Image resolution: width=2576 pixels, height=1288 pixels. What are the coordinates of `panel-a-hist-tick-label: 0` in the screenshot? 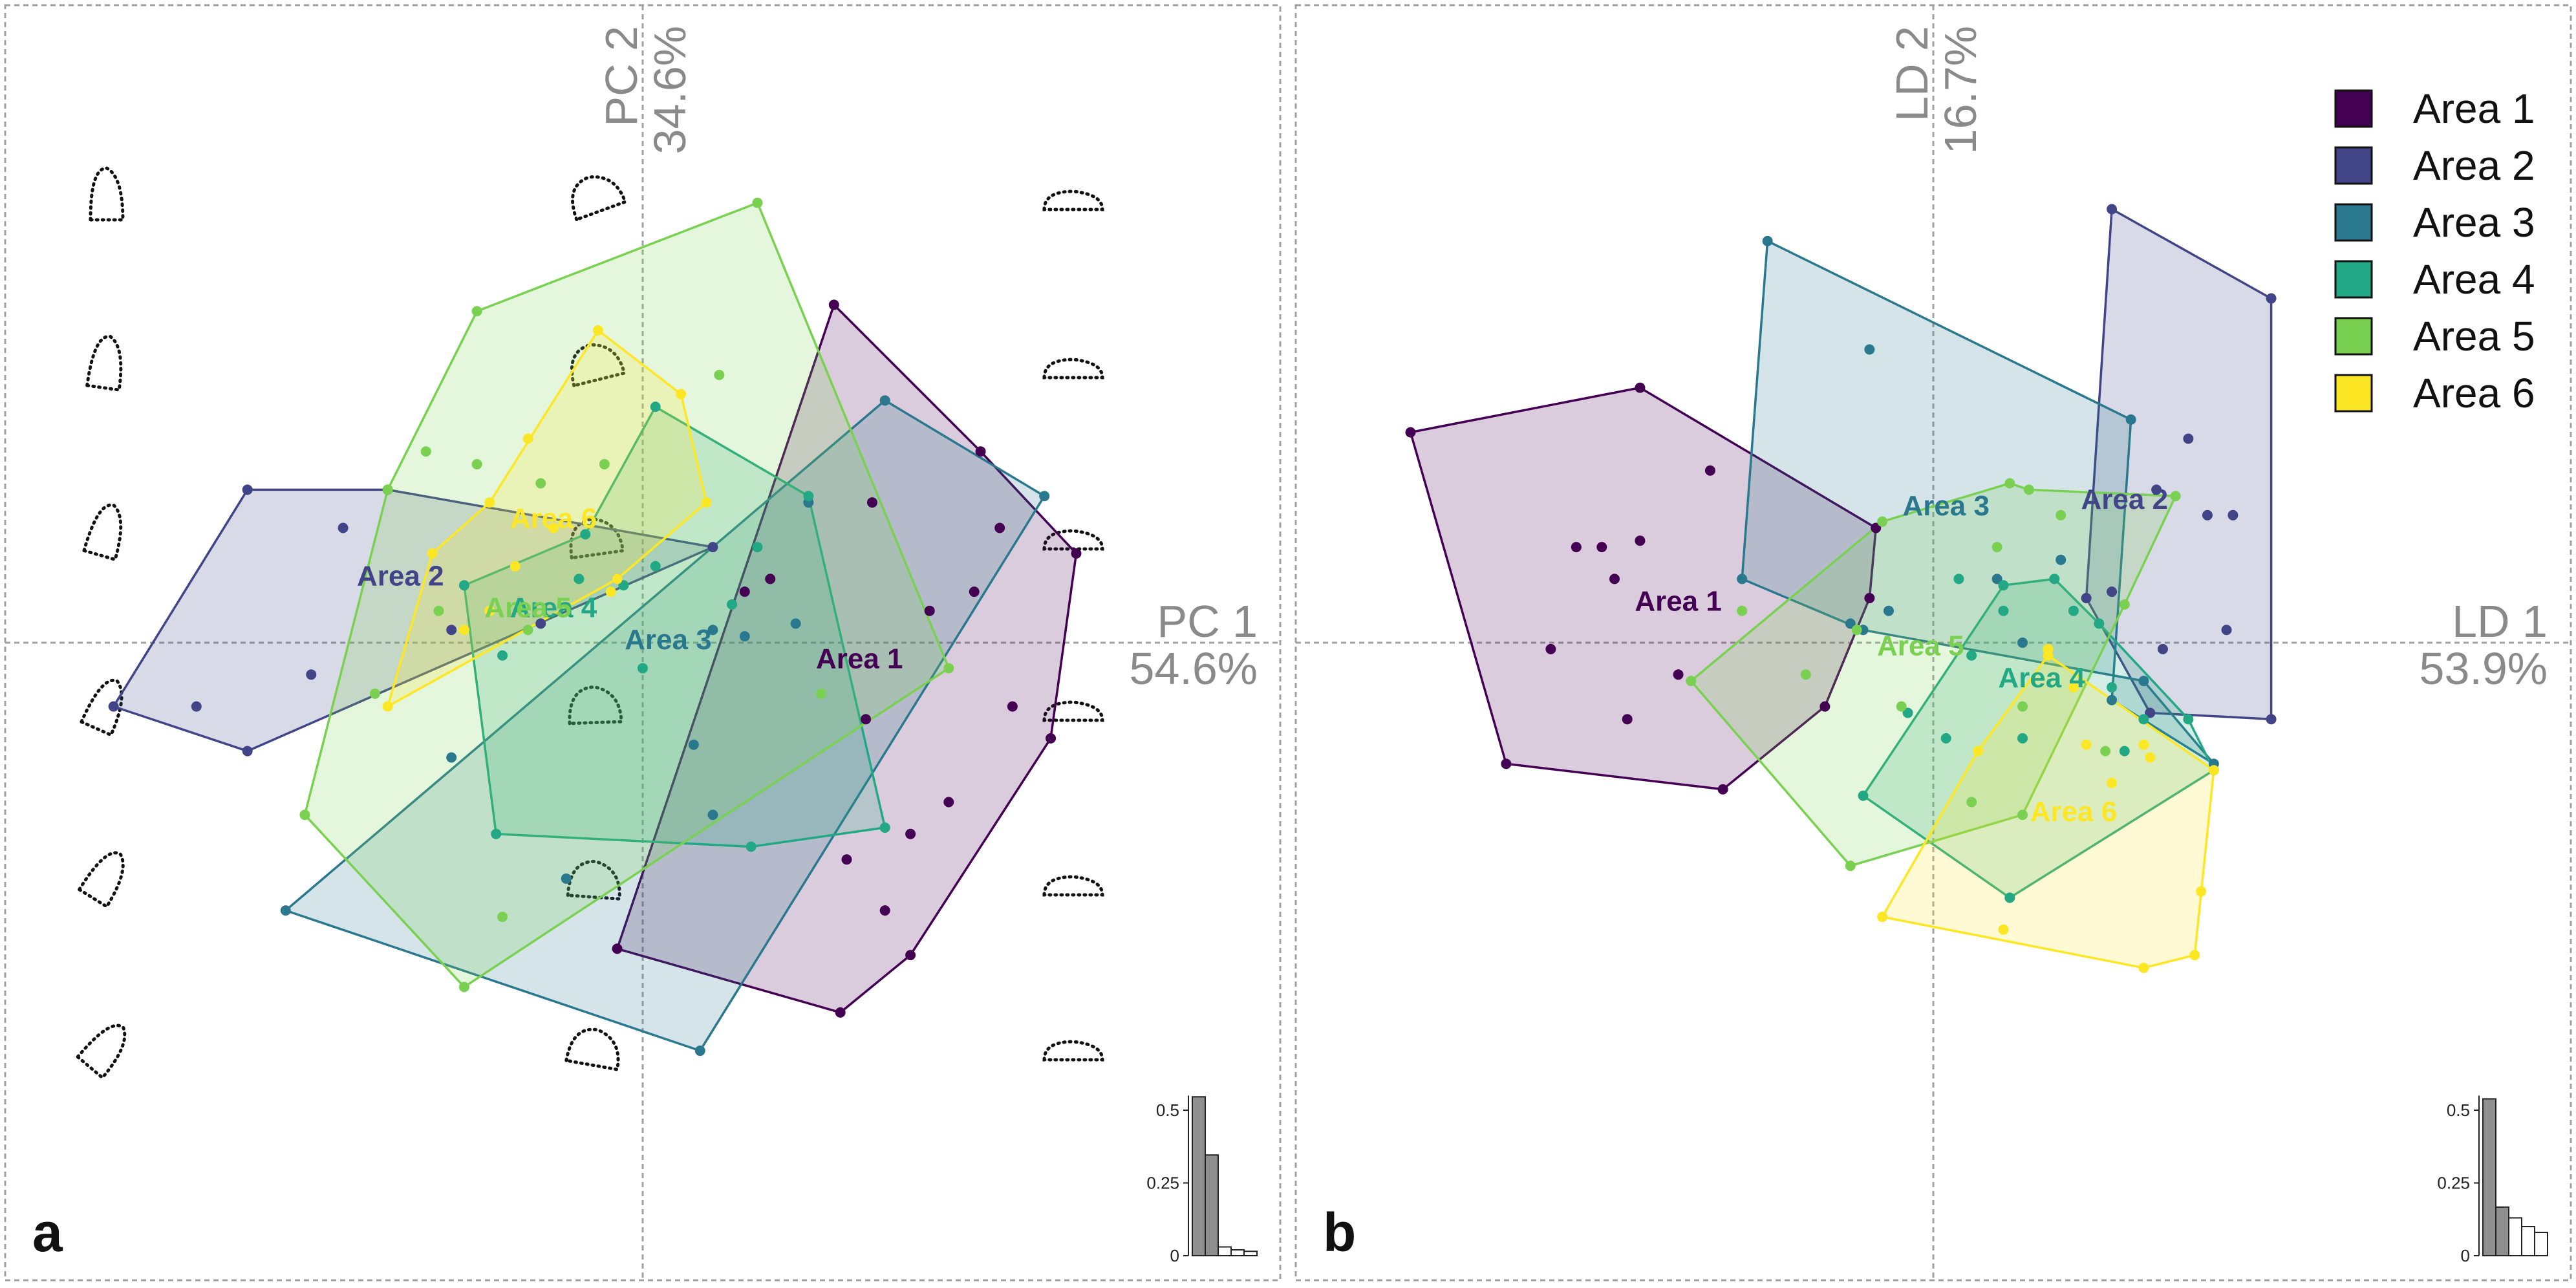 It's located at (1174, 1255).